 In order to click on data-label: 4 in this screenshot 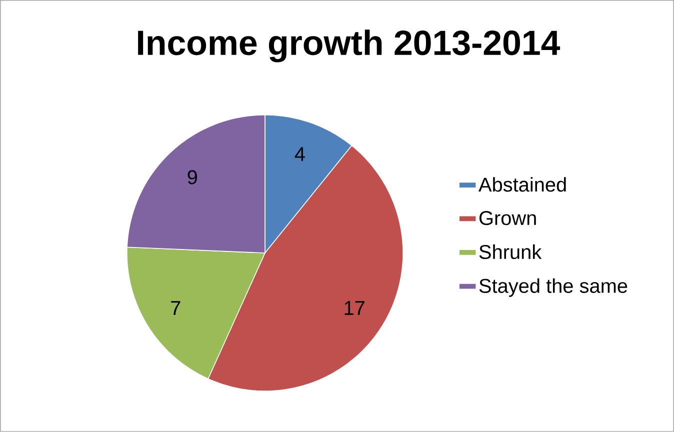, I will do `click(299, 154)`.